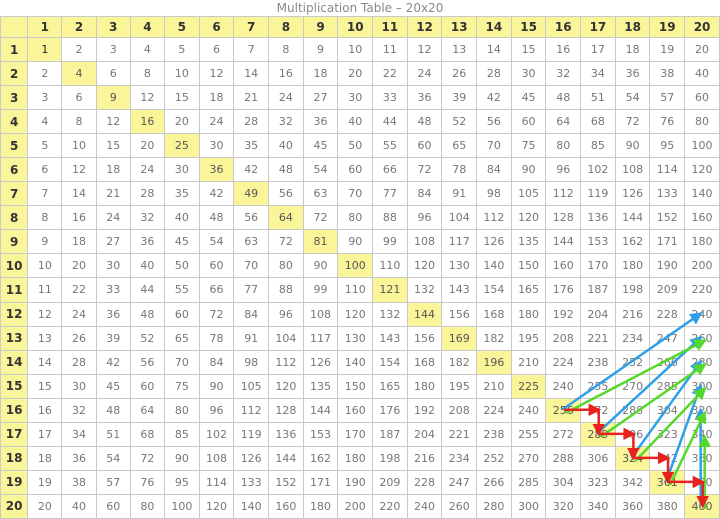 This screenshot has width=720, height=519. What do you see at coordinates (14, 194) in the screenshot?
I see `row-header-7: 7` at bounding box center [14, 194].